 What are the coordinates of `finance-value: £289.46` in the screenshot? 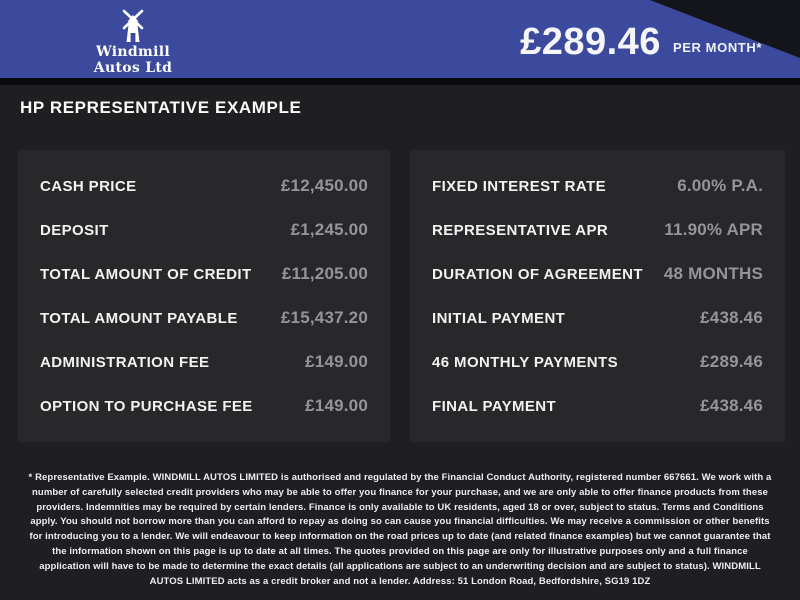 It's located at (731, 361).